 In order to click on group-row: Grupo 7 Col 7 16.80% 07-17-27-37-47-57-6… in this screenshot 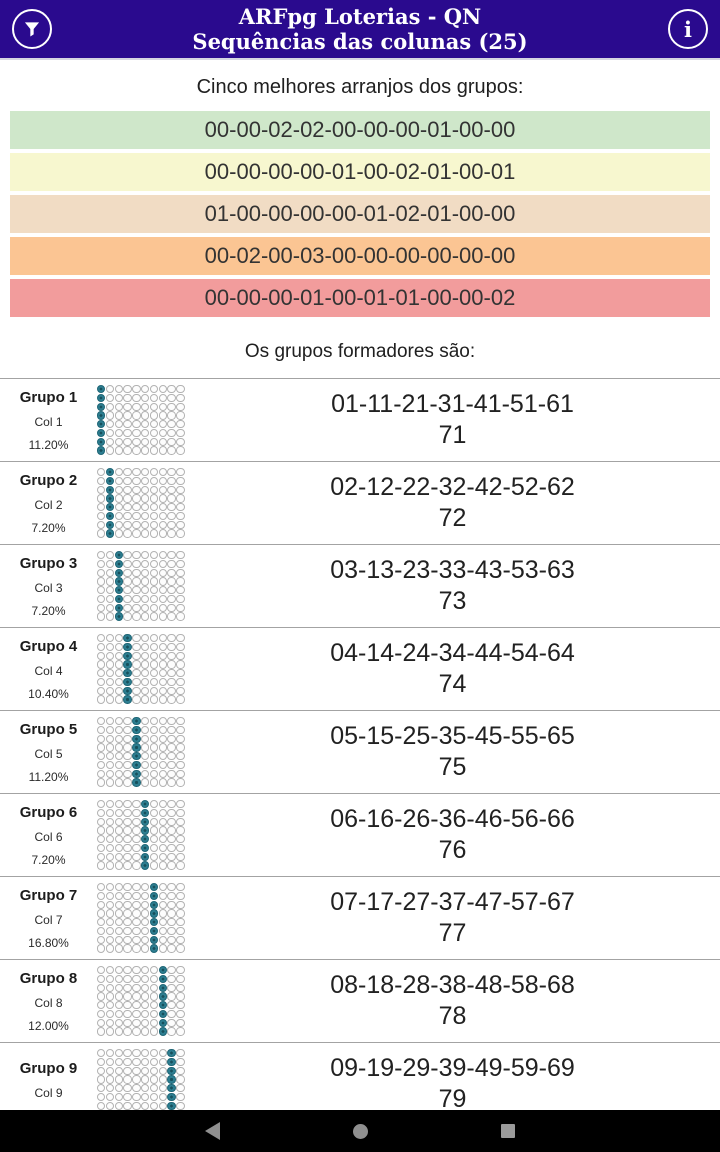, I will do `click(360, 917)`.